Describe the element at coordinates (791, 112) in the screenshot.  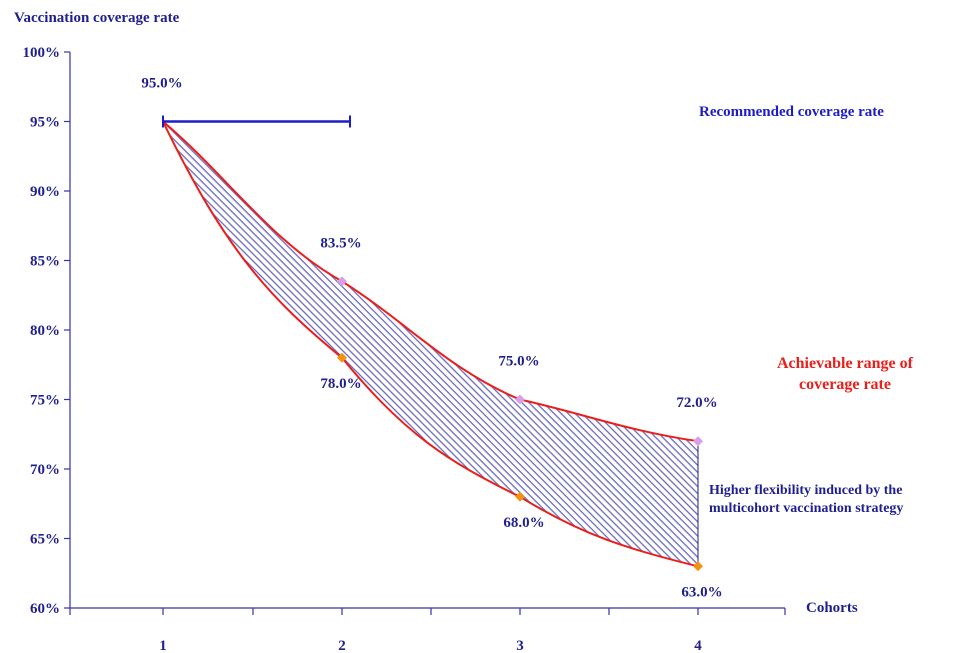
I see `recommended-annotation: Recommended coverage rate` at that location.